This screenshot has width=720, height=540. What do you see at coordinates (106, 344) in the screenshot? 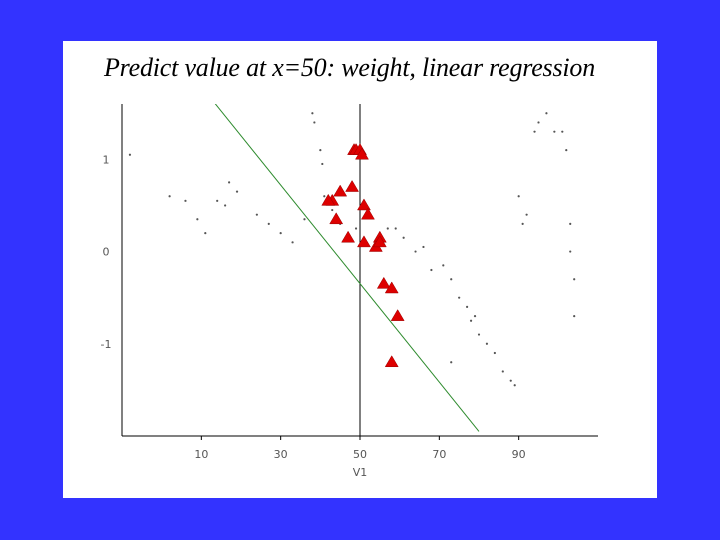
I see `y-tick-label: -1` at bounding box center [106, 344].